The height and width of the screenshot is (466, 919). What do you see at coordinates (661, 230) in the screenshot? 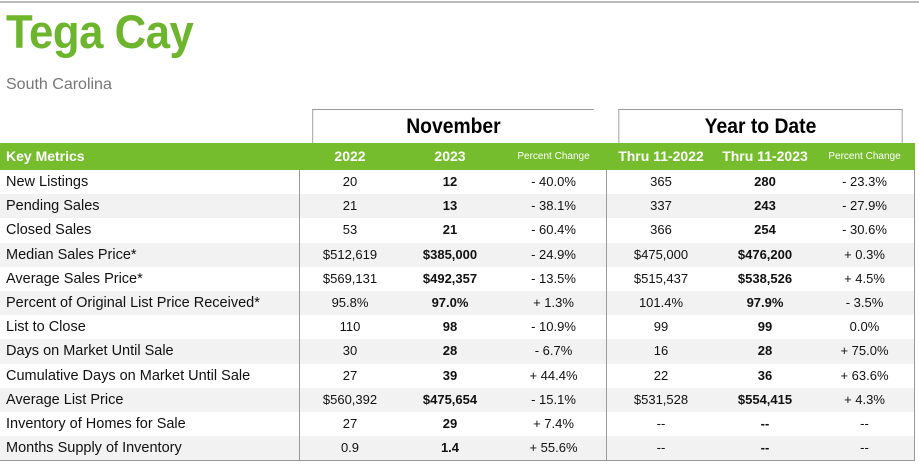
I see `table-cell: 366` at bounding box center [661, 230].